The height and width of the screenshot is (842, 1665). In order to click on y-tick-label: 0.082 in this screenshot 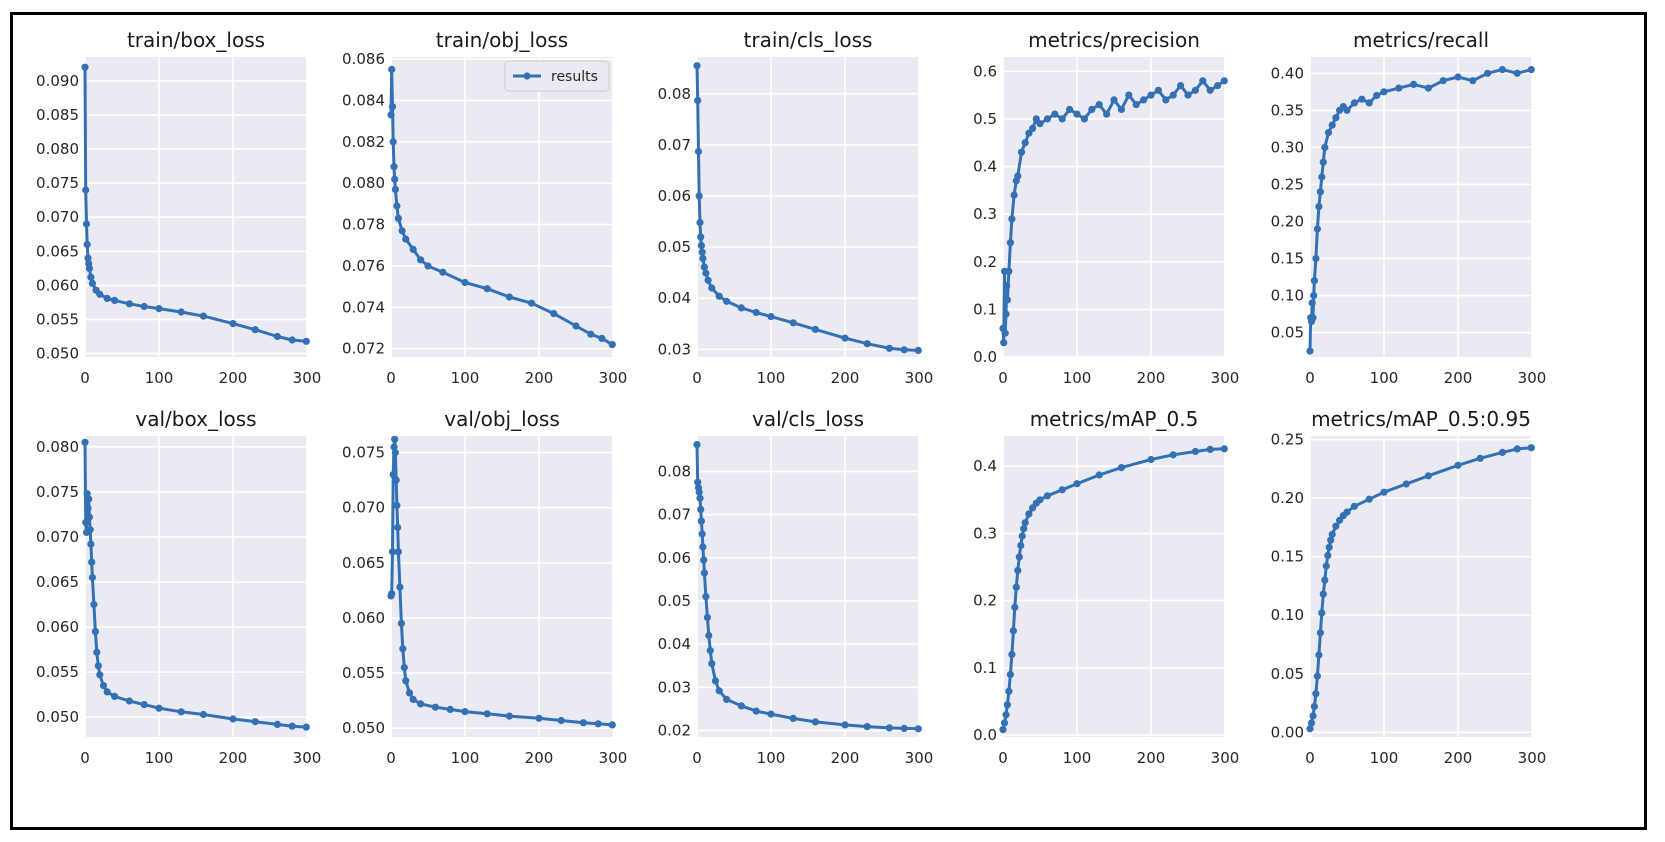, I will do `click(363, 142)`.